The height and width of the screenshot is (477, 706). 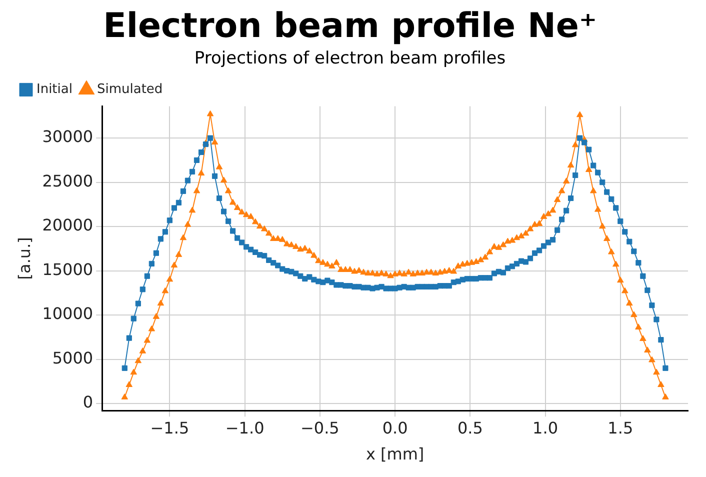 I want to click on legend-label: Initial, so click(x=54, y=90).